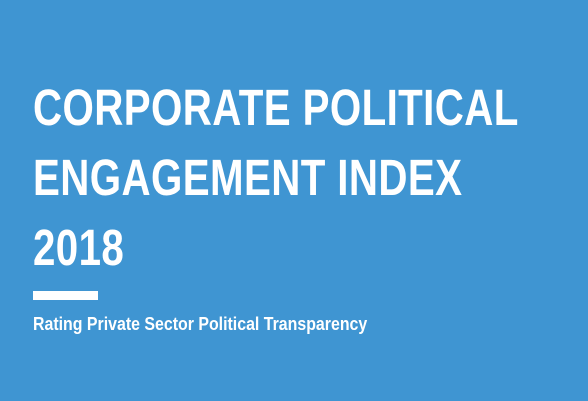 This screenshot has height=401, width=588. Describe the element at coordinates (79, 247) in the screenshot. I see `title-line-3: 2018` at that location.